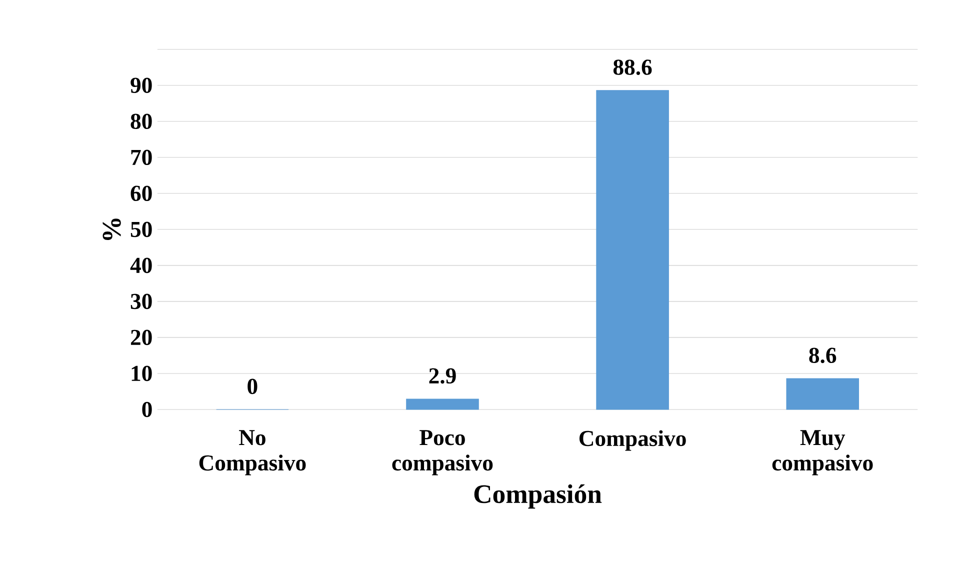 The height and width of the screenshot is (583, 963). I want to click on x-axis-title: Compasión, so click(538, 496).